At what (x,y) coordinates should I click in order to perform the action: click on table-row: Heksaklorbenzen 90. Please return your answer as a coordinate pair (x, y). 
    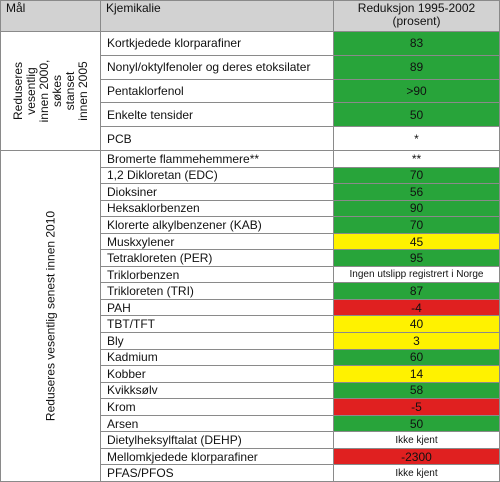
    Looking at the image, I should click on (250, 208).